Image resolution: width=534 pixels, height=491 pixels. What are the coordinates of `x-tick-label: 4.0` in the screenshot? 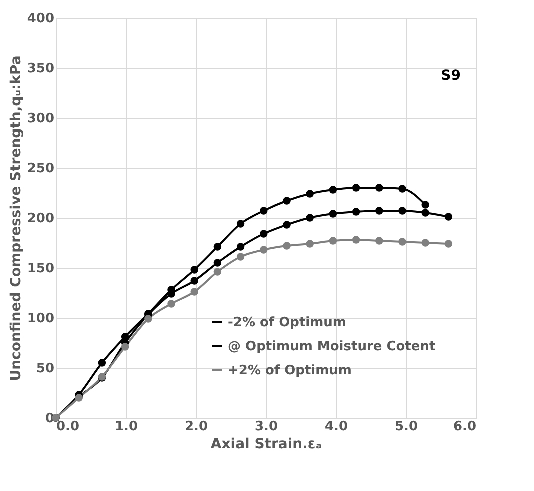 It's located at (336, 427).